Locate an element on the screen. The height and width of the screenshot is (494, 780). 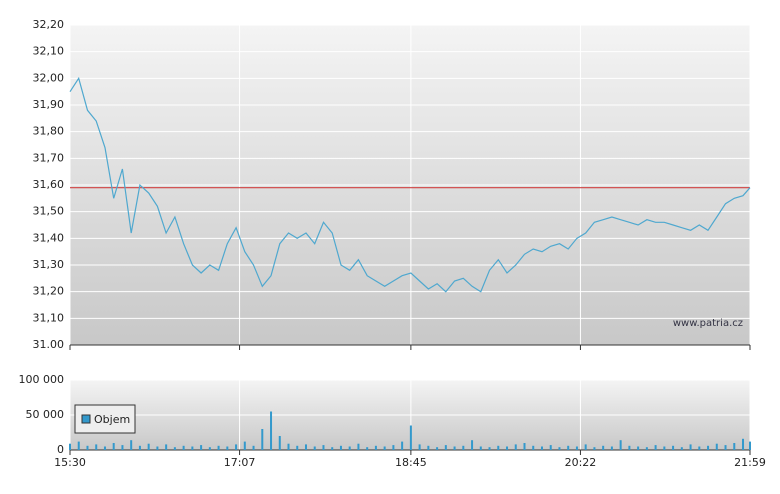
watermark: www.patria.cz is located at coordinates (708, 323).